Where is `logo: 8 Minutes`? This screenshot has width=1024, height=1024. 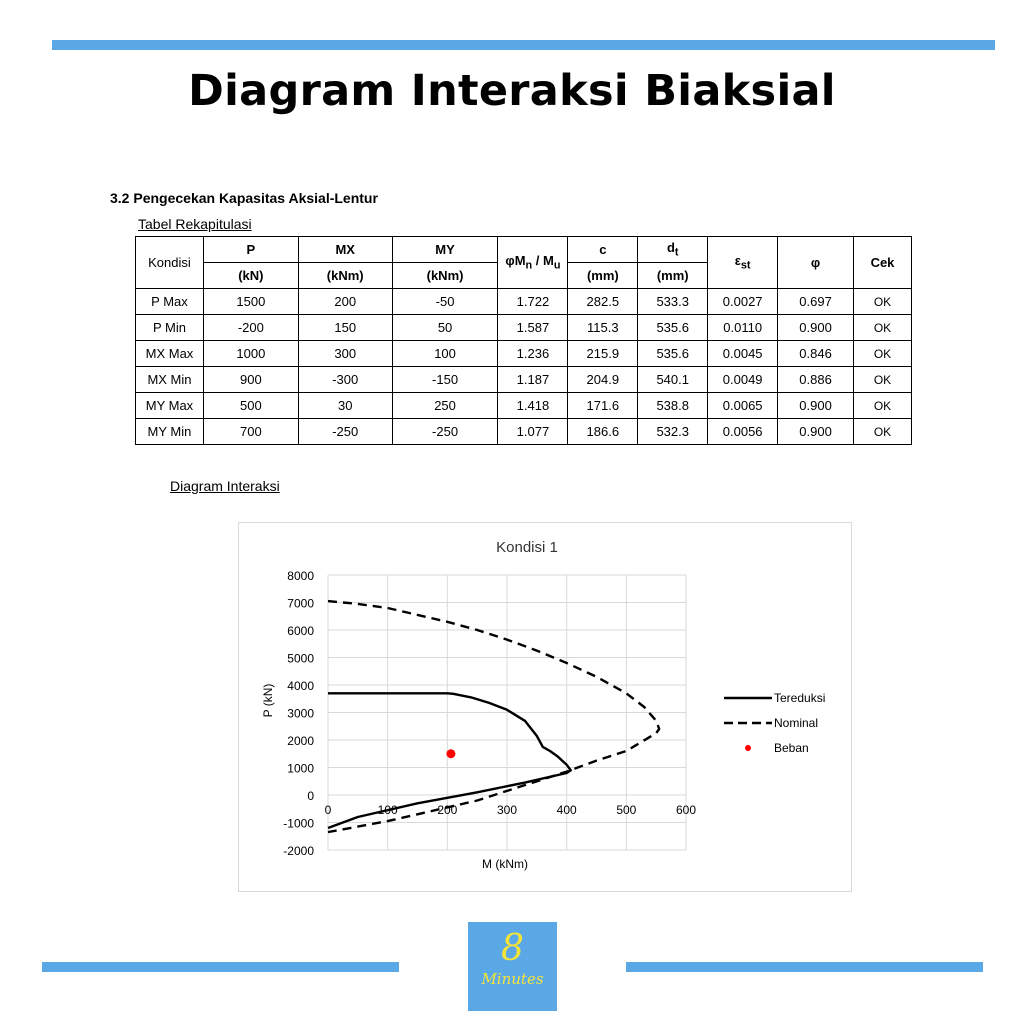
logo: 8 Minutes is located at coordinates (512, 966).